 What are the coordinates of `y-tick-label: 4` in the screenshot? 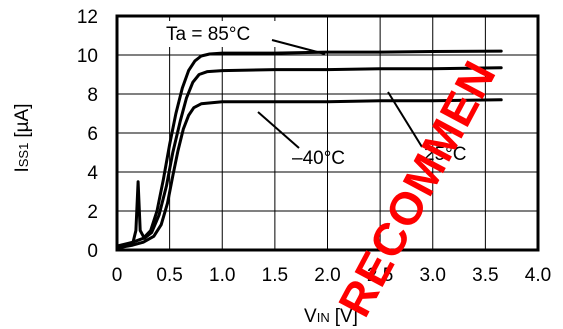 It's located at (92, 173).